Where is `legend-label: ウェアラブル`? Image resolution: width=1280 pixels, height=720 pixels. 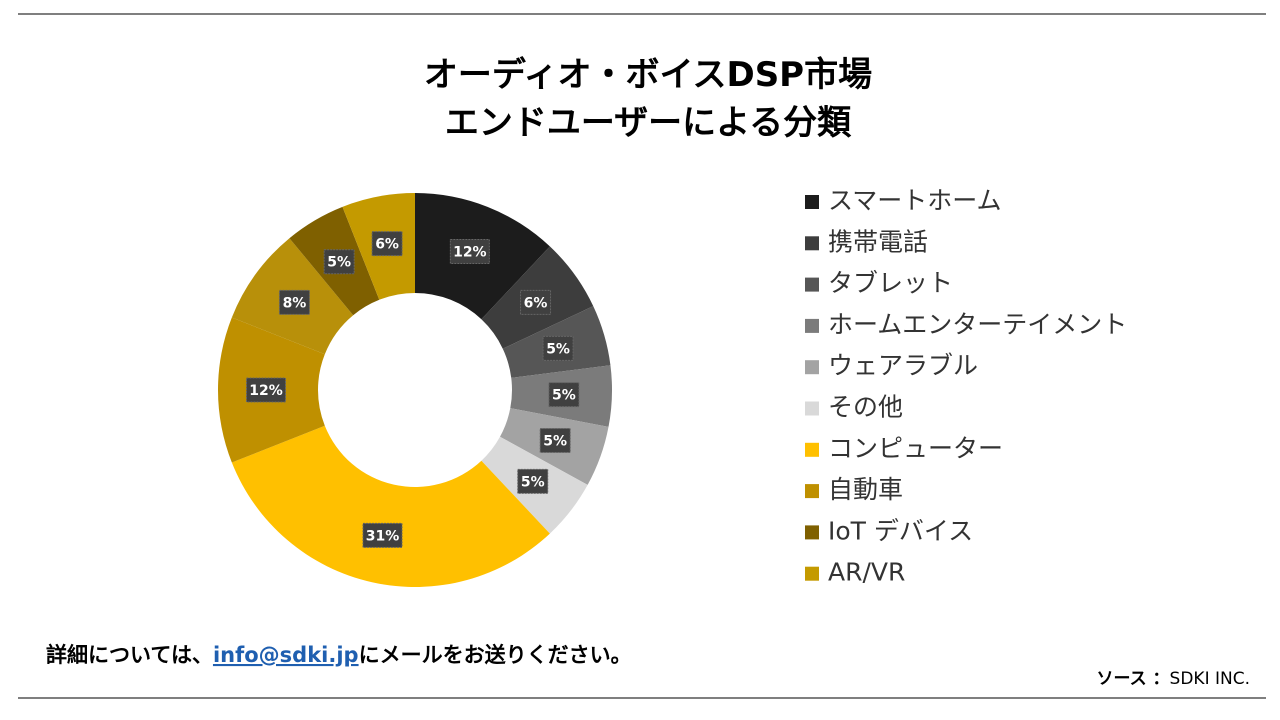
legend-label: ウェアラブル is located at coordinates (903, 365).